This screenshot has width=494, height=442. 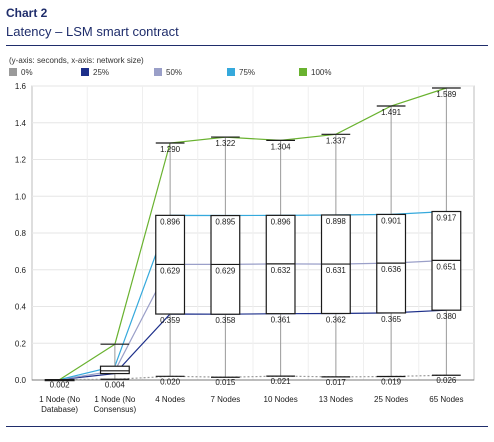 I want to click on y-tick-label: 0.6, so click(x=21, y=270).